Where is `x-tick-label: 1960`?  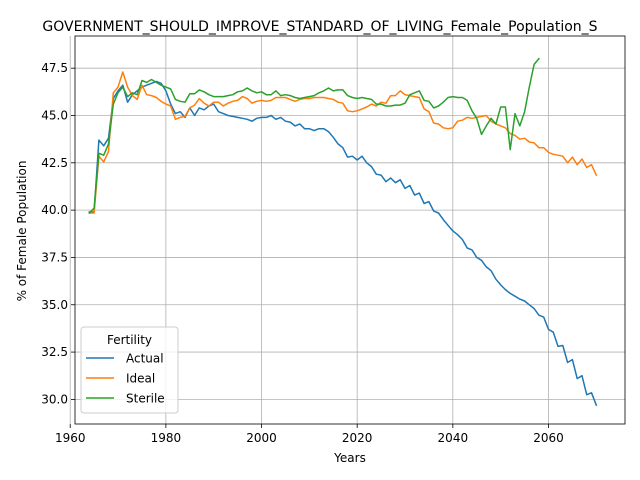
x-tick-label: 1960 is located at coordinates (70, 438).